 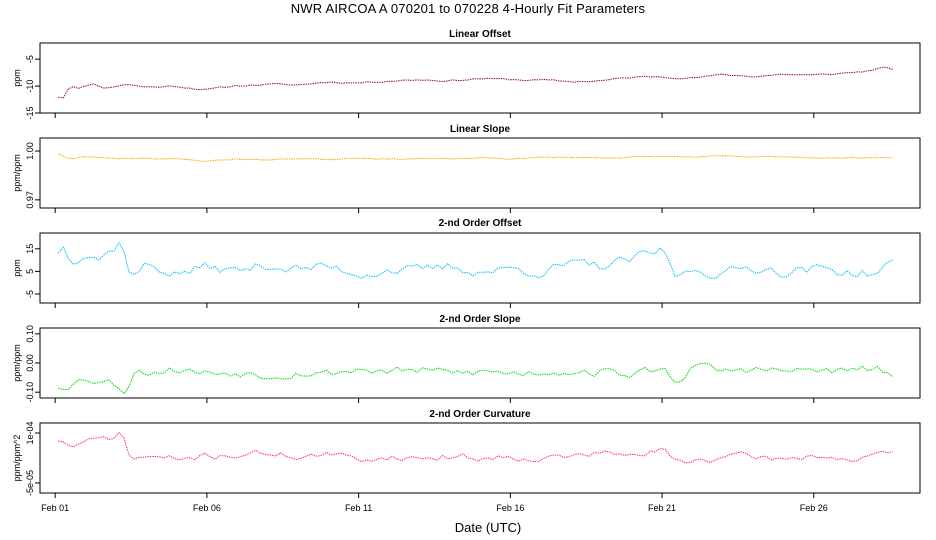 I want to click on x-tick-label-4: Feb 21, so click(x=662, y=508).